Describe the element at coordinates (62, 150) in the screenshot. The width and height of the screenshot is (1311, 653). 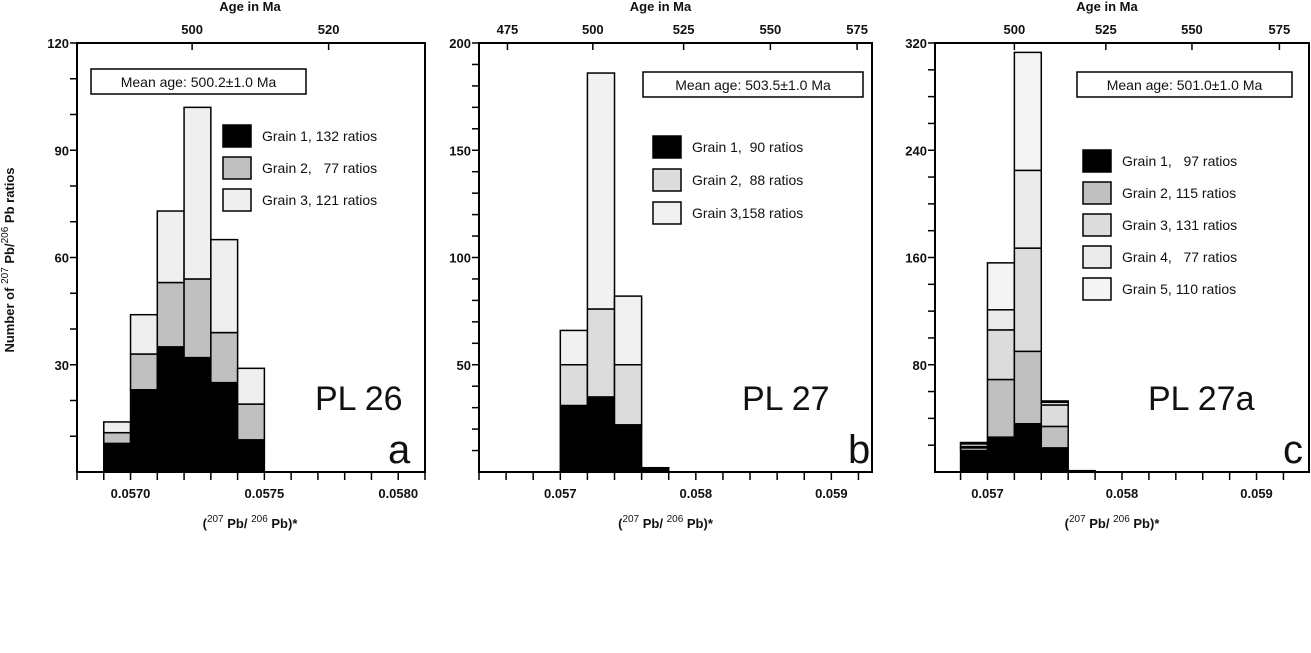
I see `y-tick-label: 90` at that location.